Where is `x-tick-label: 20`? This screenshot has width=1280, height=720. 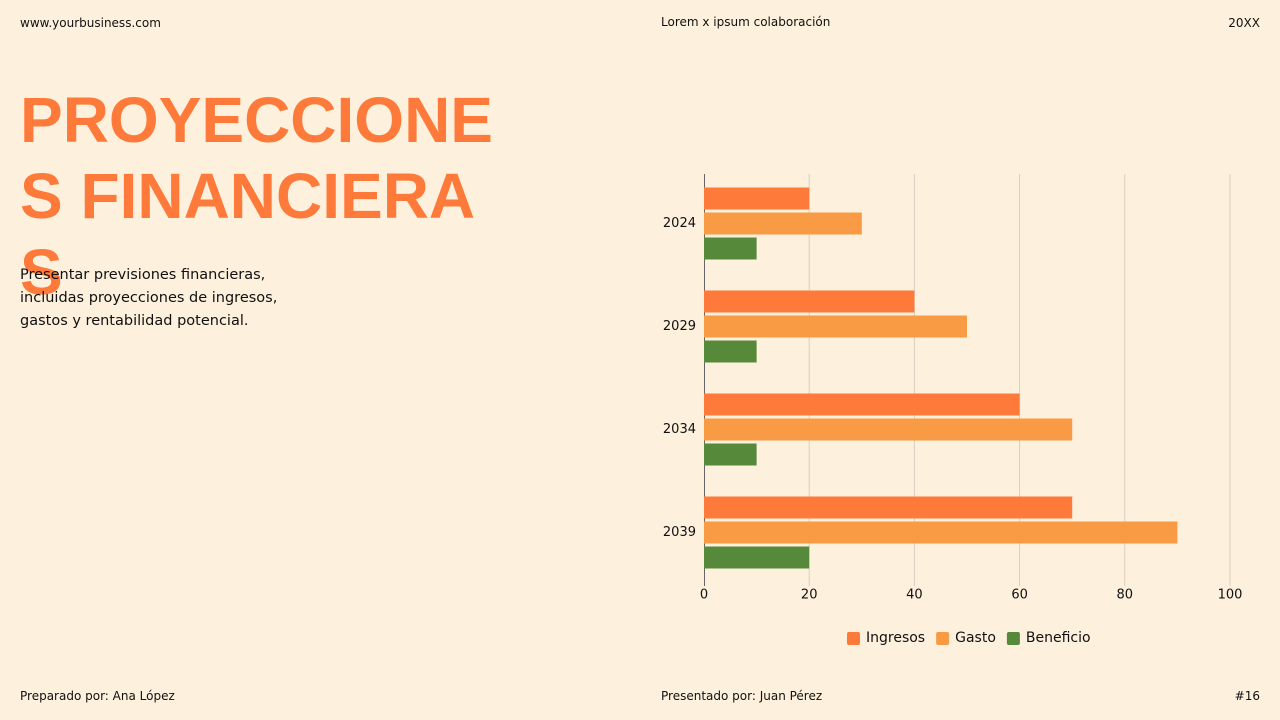
x-tick-label: 20 is located at coordinates (809, 595).